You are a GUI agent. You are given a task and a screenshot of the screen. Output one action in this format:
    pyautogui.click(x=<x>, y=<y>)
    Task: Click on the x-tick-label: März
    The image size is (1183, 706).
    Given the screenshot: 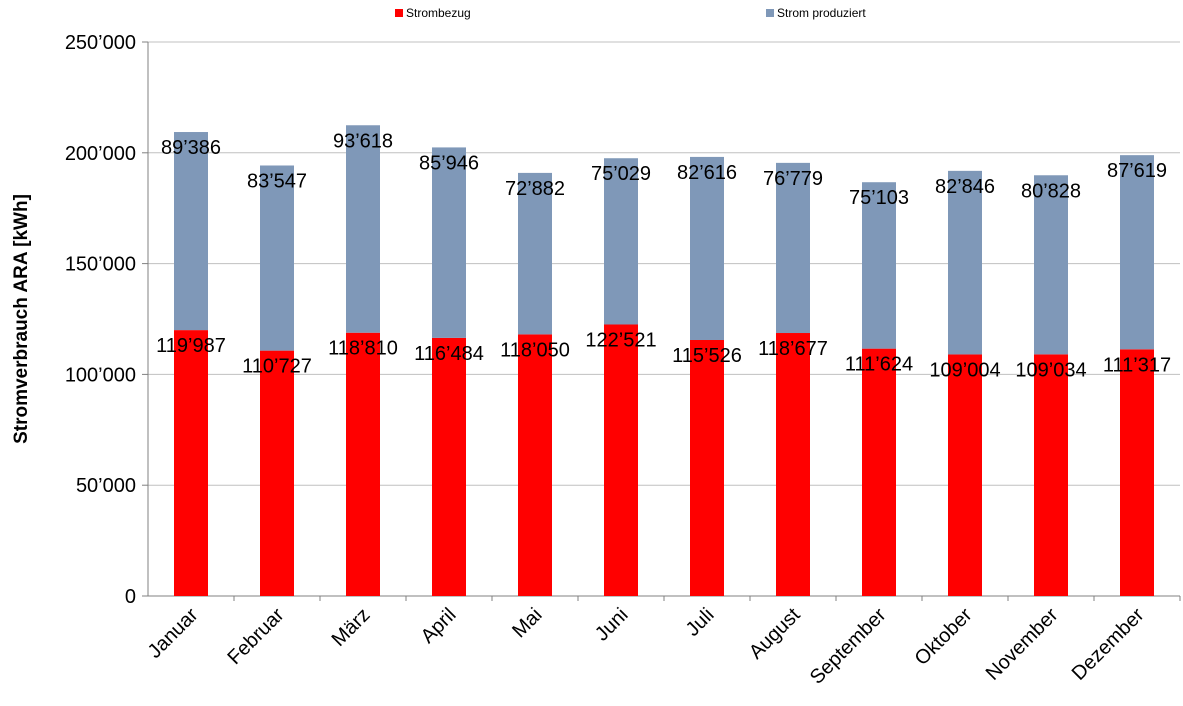 What is the action you would take?
    pyautogui.click(x=351, y=627)
    